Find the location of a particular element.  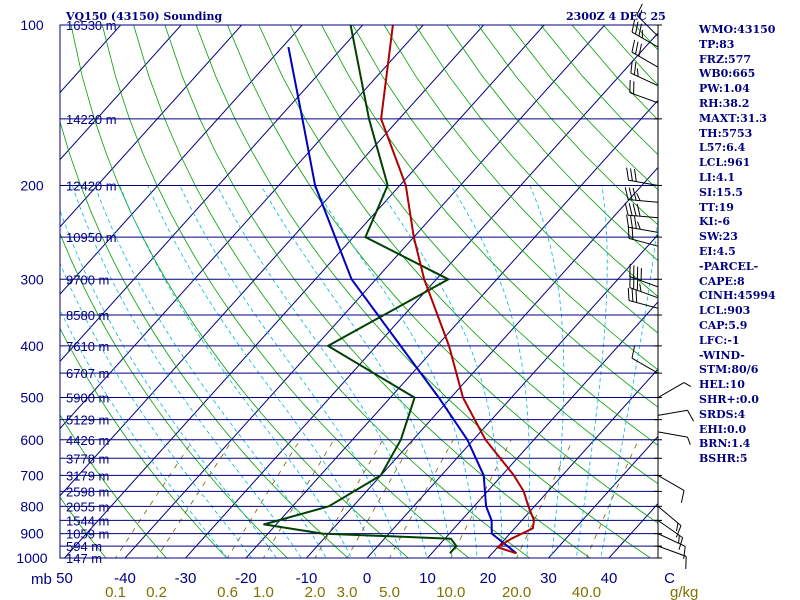

height-label: 594 m is located at coordinates (84, 546).